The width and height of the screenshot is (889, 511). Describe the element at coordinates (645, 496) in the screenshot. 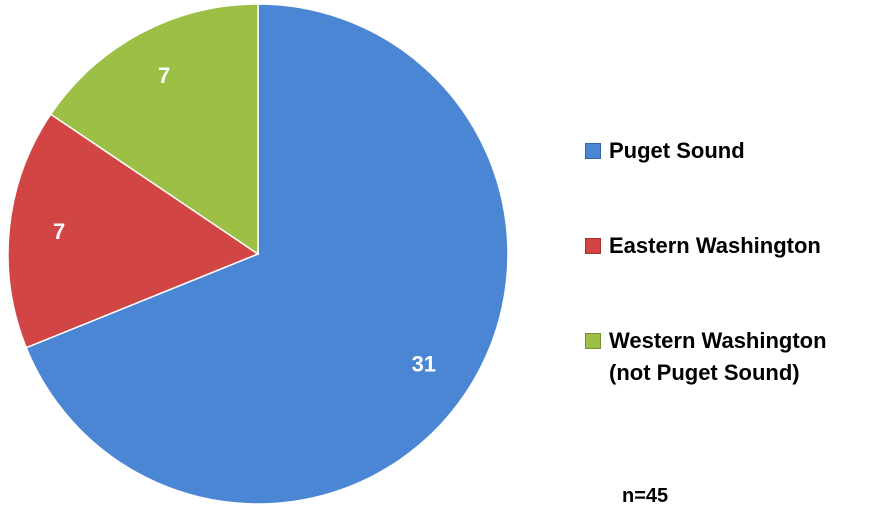

I see `annotation: n=45` at that location.